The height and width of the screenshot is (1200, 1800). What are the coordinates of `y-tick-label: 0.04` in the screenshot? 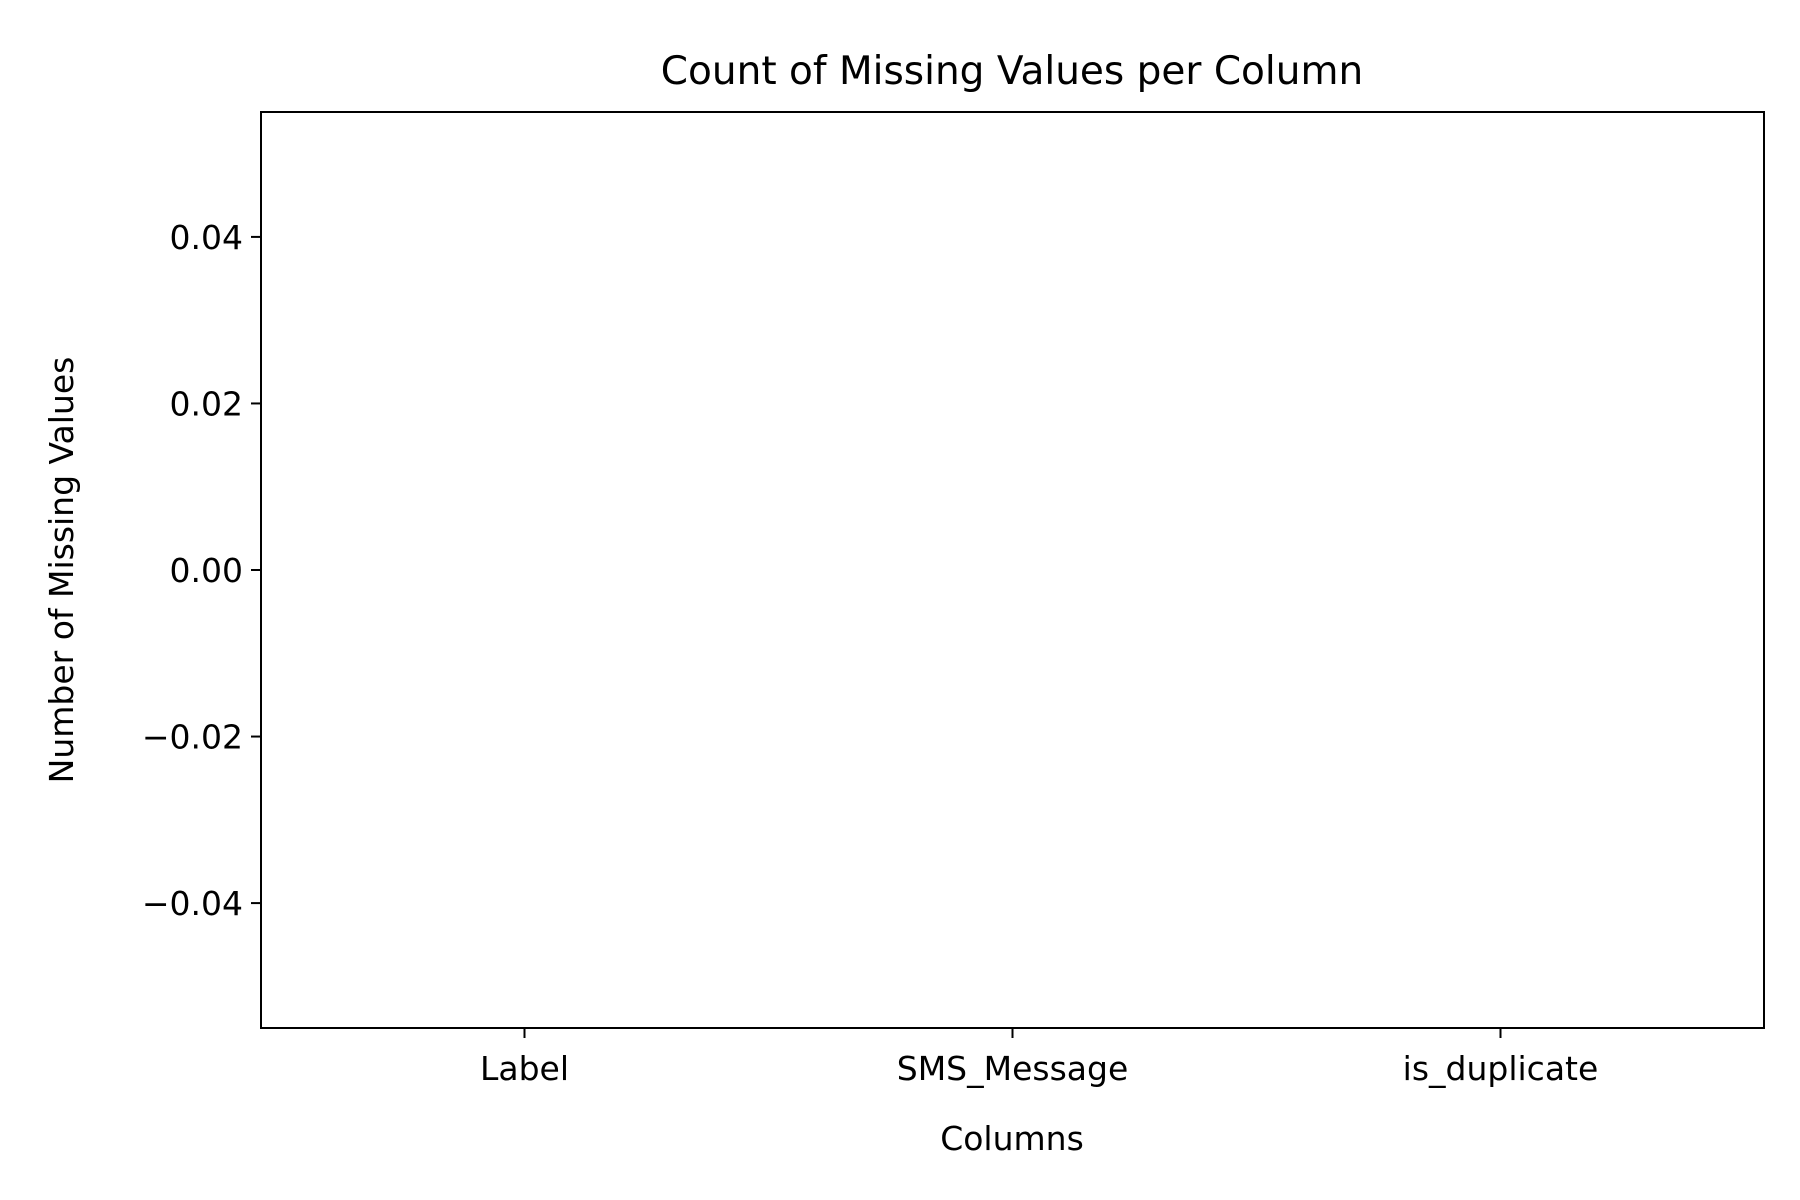 It's located at (206, 237).